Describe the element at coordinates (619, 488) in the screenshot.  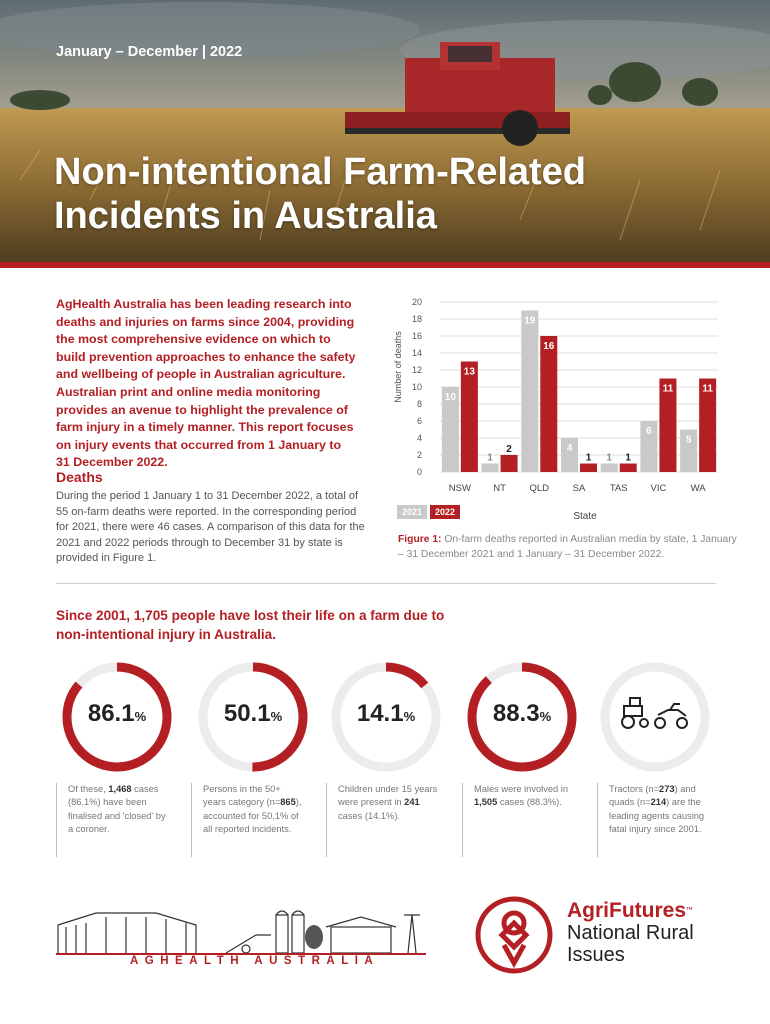
I see `x-tick-label: TAS` at that location.